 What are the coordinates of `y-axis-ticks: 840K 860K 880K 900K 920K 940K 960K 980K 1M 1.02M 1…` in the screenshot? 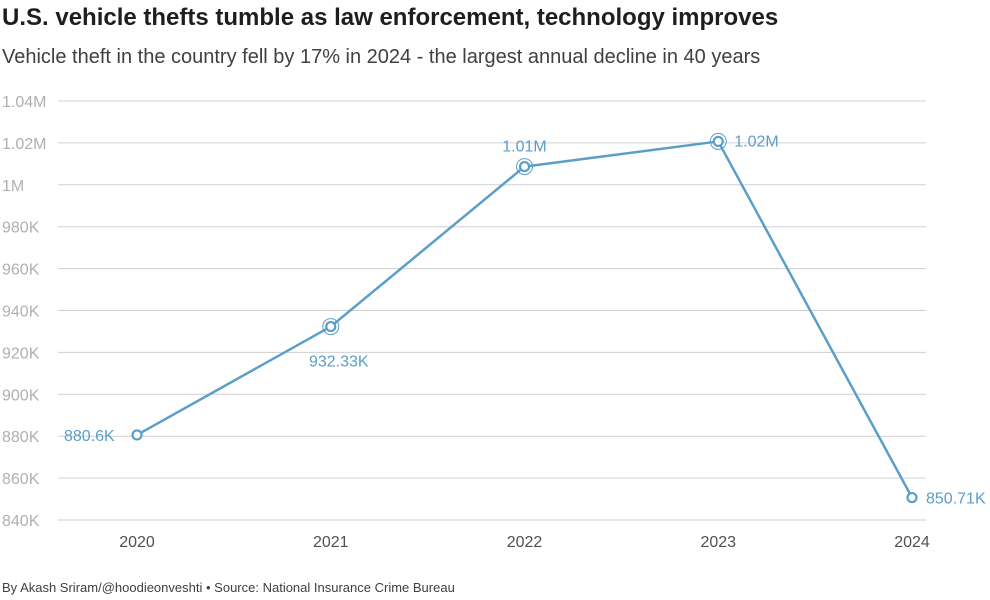 It's located at (24, 312).